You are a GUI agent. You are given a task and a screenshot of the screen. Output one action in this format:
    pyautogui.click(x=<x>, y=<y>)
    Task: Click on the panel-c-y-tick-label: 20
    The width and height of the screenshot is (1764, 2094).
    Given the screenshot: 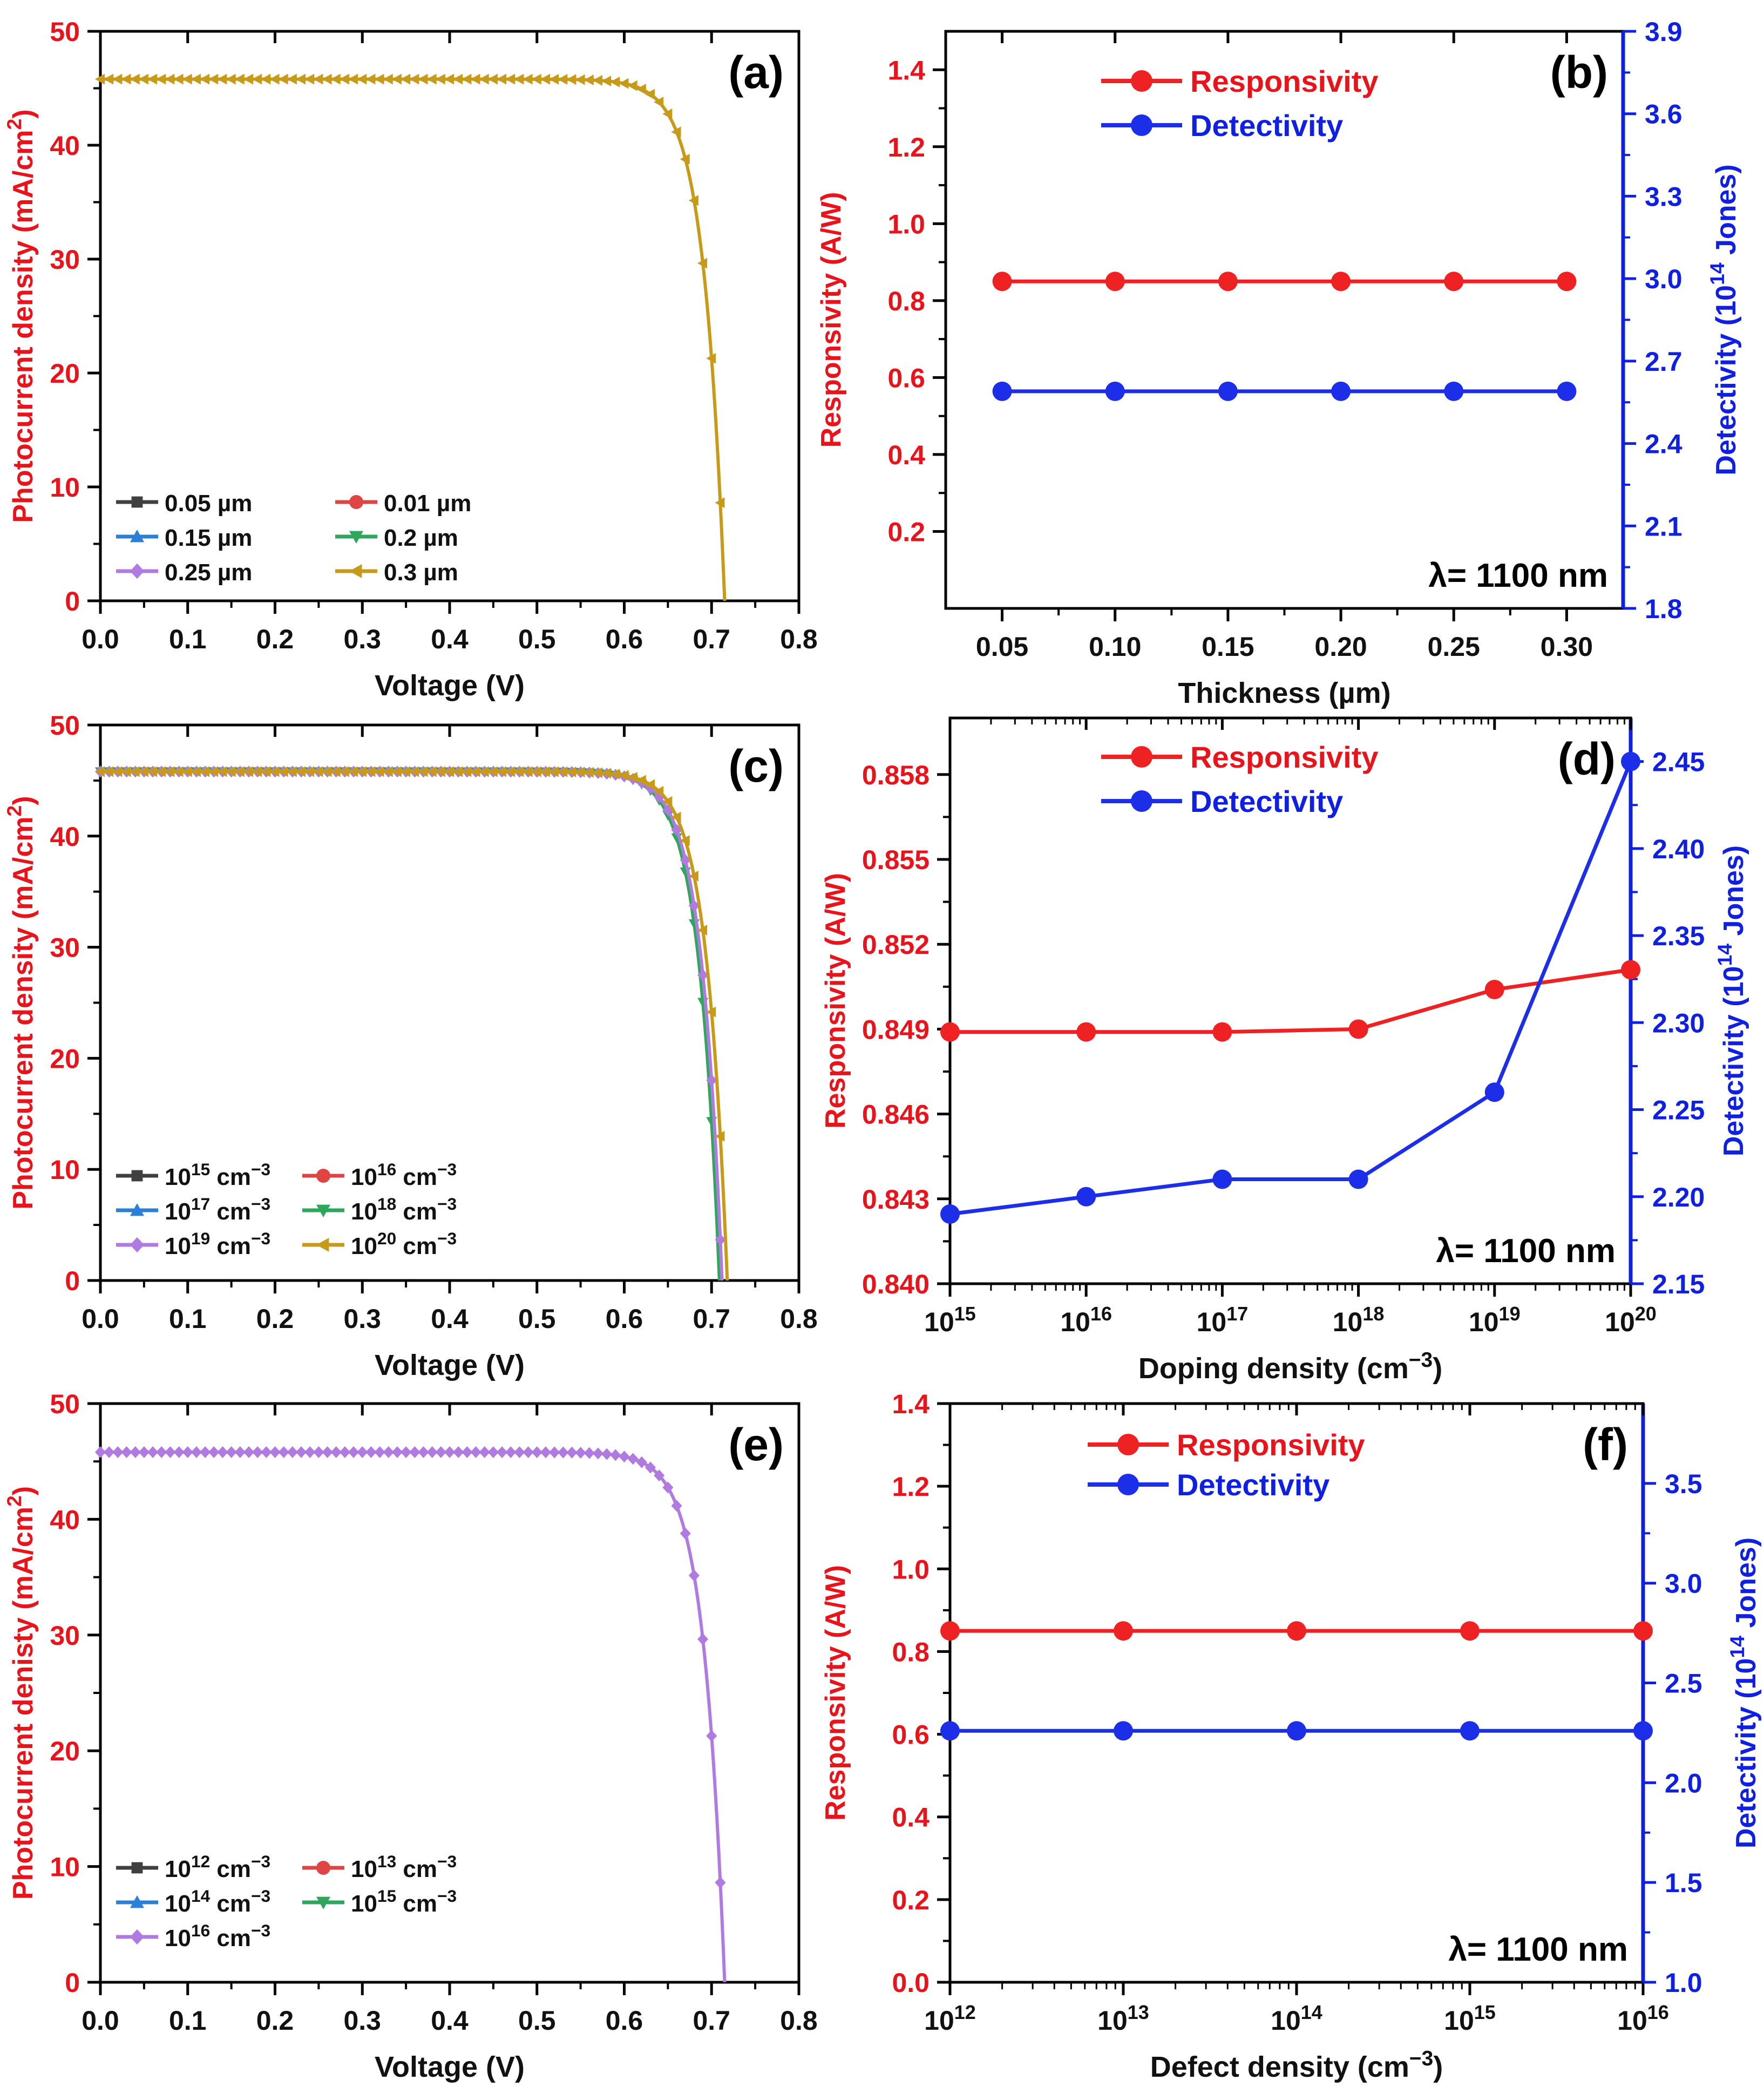 What is the action you would take?
    pyautogui.click(x=65, y=1058)
    